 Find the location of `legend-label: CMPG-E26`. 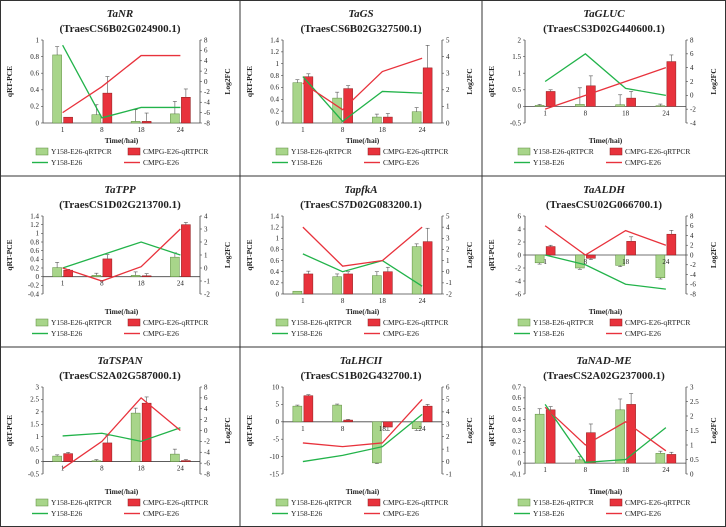

legend-label: CMPG-E26 is located at coordinates (643, 513).